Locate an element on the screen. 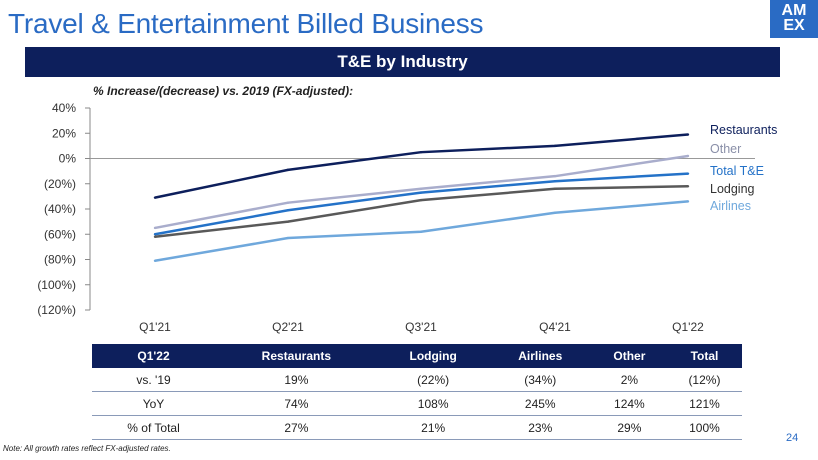  x-tick-label: Q4'21 is located at coordinates (555, 327).